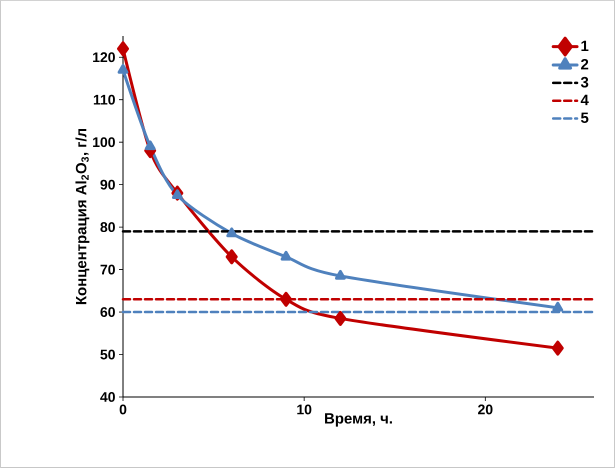 The image size is (615, 468). What do you see at coordinates (485, 409) in the screenshot?
I see `x-tick-label: 20` at bounding box center [485, 409].